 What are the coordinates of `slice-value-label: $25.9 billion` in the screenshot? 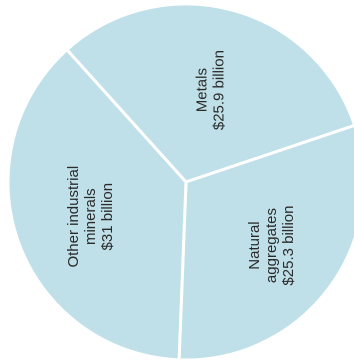 It's located at (219, 90).